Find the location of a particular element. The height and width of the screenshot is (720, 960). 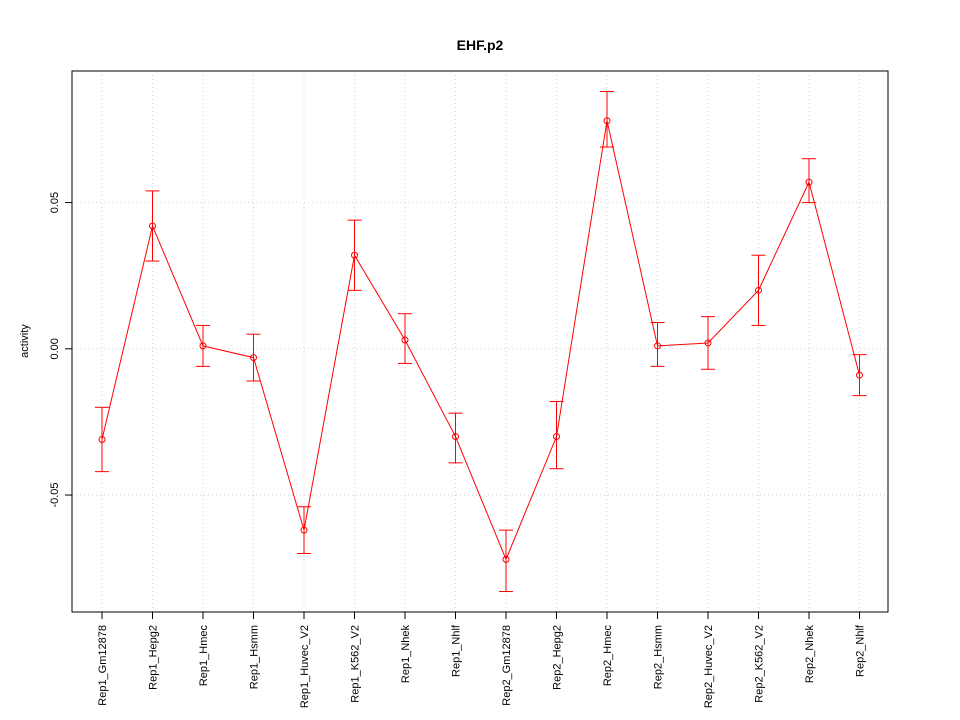

x-tick-label: Rep1_Gm12878 is located at coordinates (103, 665).